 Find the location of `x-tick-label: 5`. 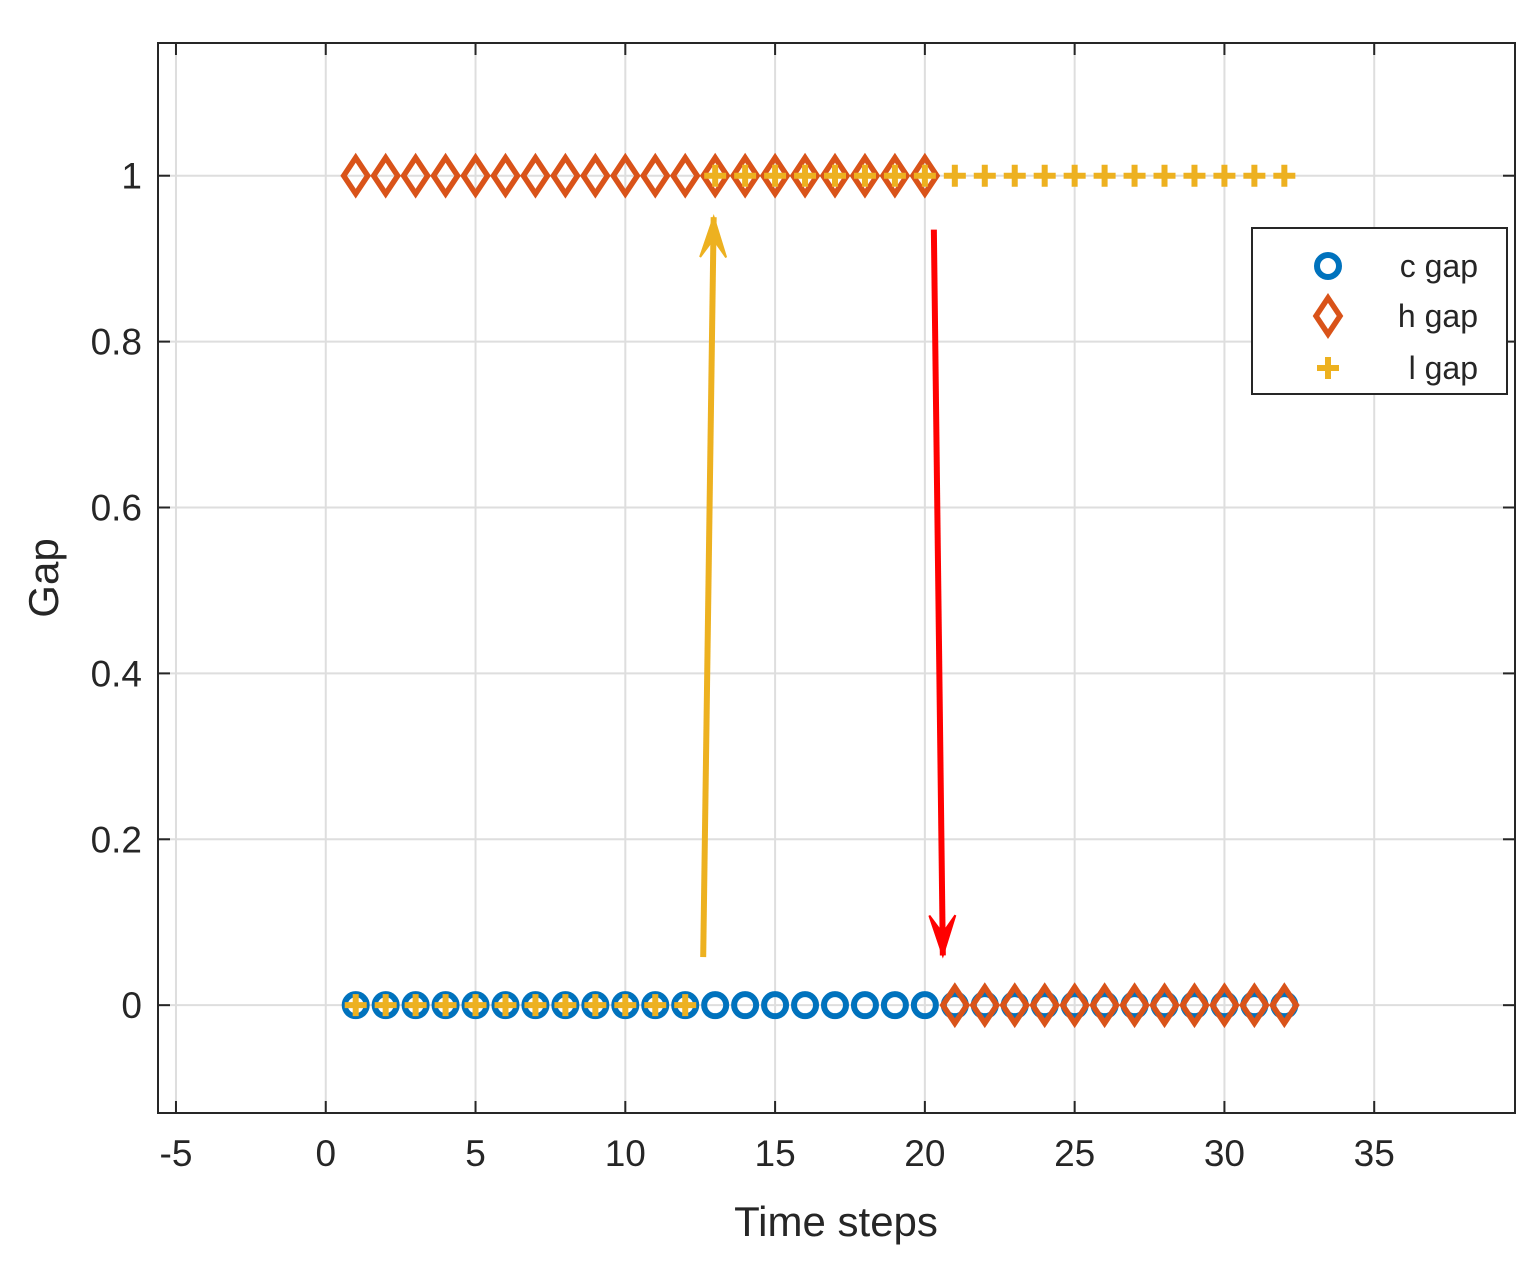

x-tick-label: 5 is located at coordinates (475, 1153).